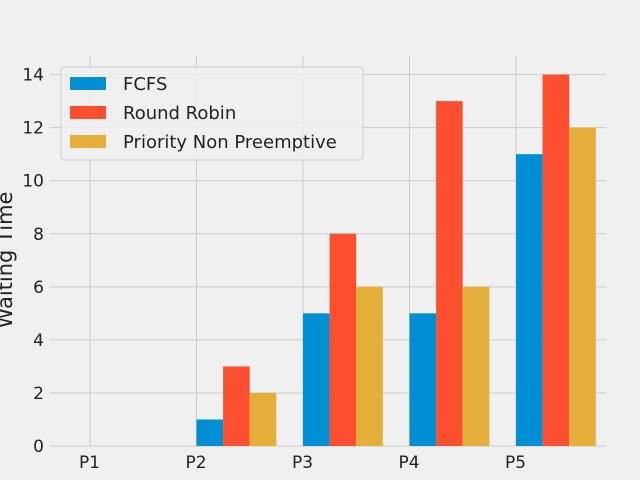 This screenshot has width=640, height=480. What do you see at coordinates (515, 463) in the screenshot?
I see `x-tick-label: P5` at bounding box center [515, 463].